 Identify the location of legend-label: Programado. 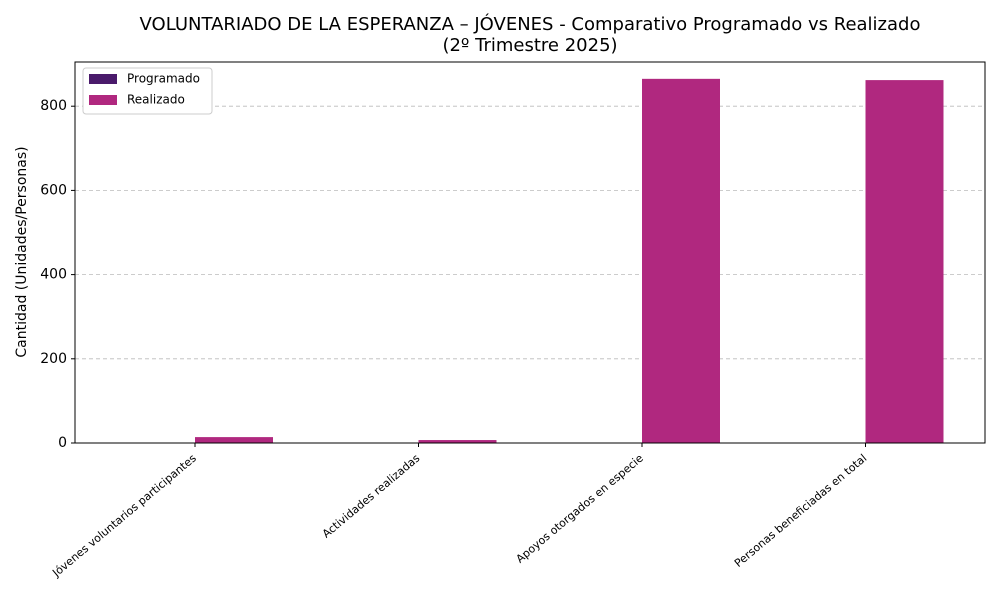
(163, 79).